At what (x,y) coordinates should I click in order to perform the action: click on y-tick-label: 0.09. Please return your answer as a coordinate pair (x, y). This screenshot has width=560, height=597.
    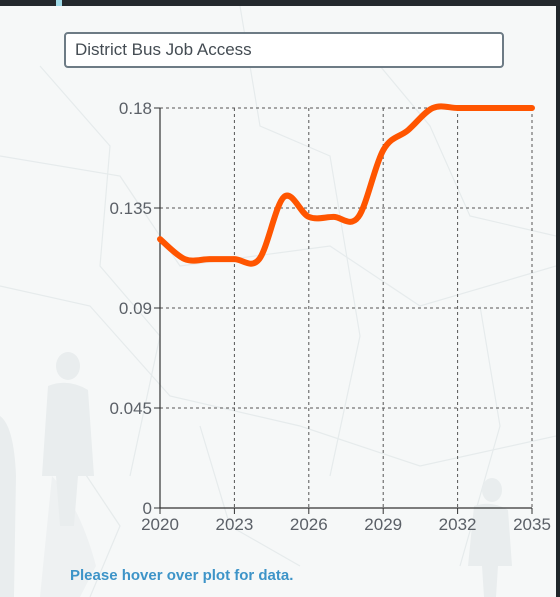
    Looking at the image, I should click on (135, 308).